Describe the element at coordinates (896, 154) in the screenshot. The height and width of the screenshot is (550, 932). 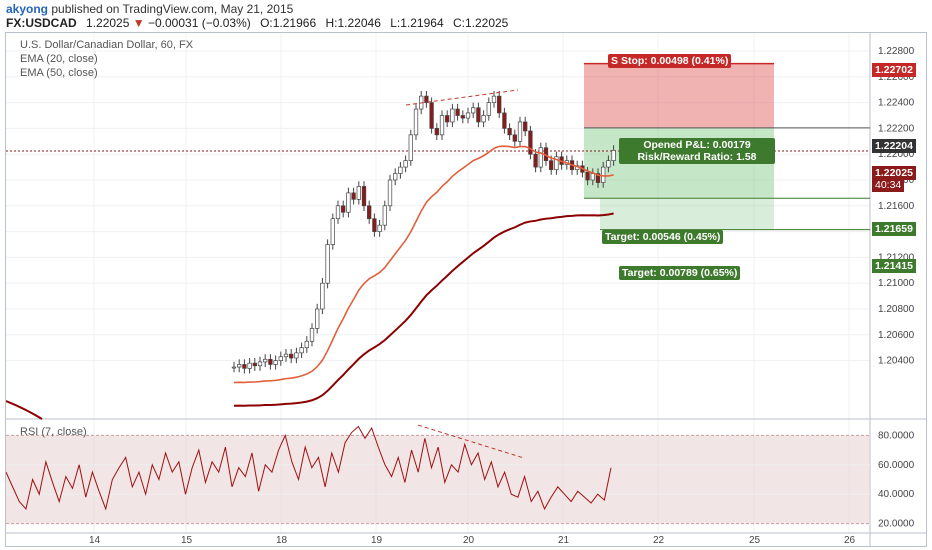
I see `price-tick-label: 1.22000` at that location.